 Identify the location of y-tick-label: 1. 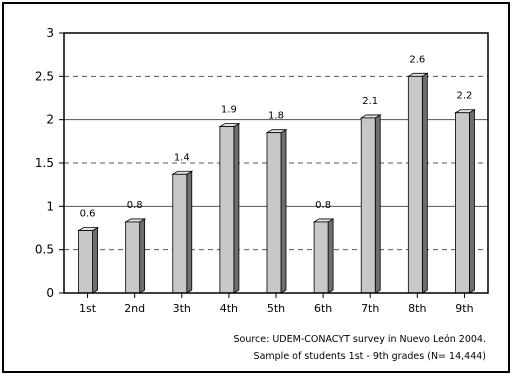
(50, 206).